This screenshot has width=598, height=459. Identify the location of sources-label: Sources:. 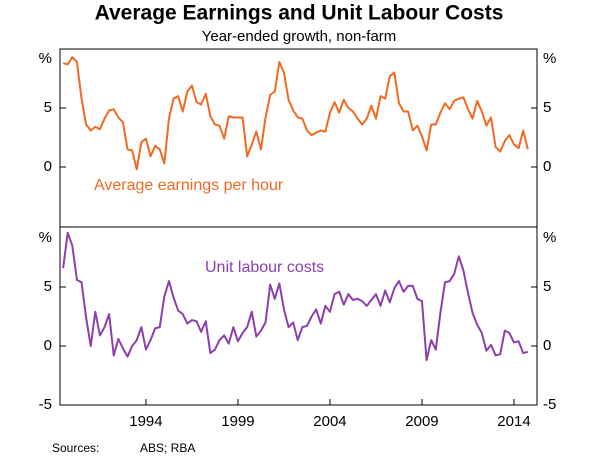
(75, 448).